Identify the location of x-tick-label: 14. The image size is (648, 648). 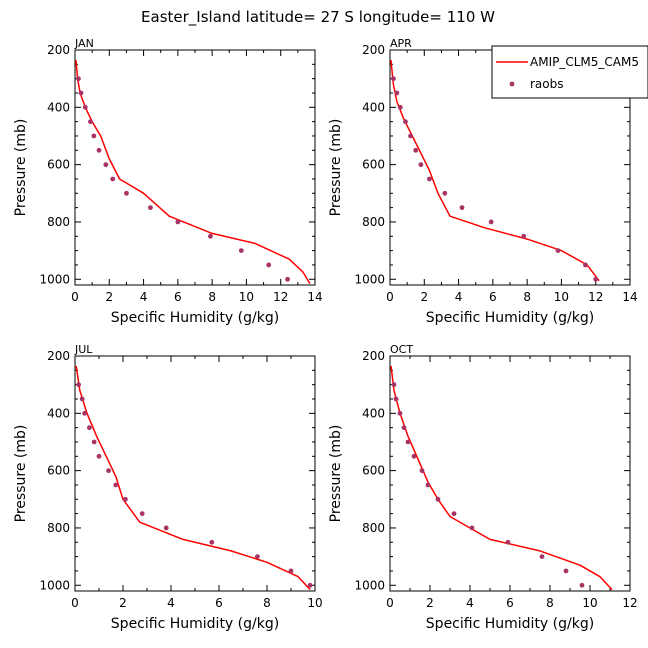
(629, 297).